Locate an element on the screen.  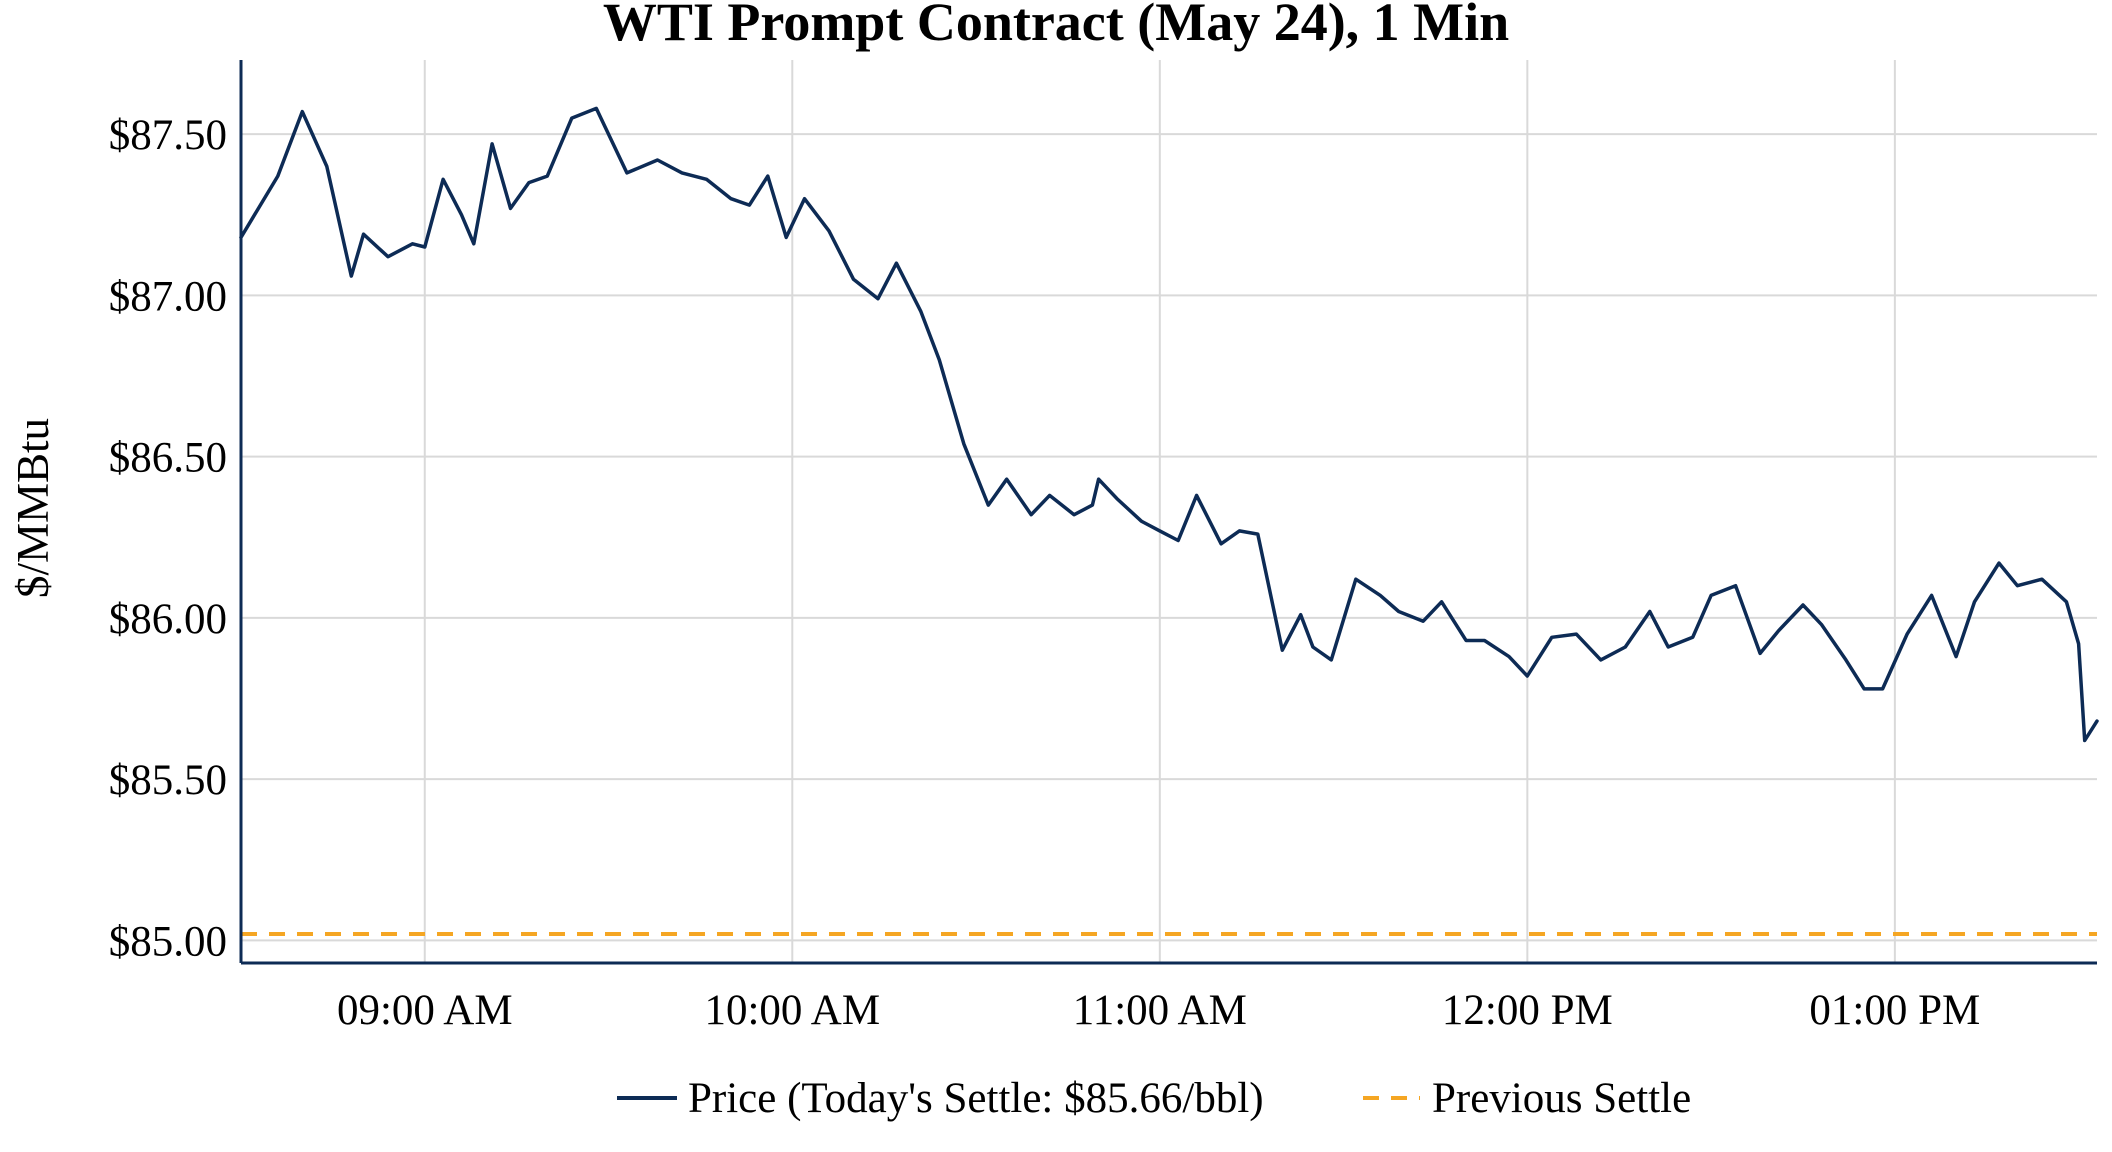
y-tick-labels: $85.00 $85.50 $86.00 $86.50 $87.00 $87.50 is located at coordinates (168, 538).